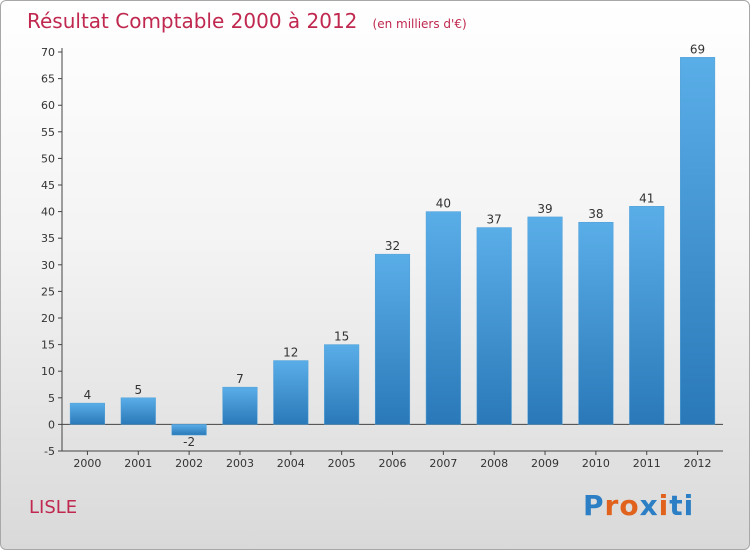 This screenshot has height=550, width=750. What do you see at coordinates (698, 463) in the screenshot?
I see `x-tick-label: 2012` at bounding box center [698, 463].